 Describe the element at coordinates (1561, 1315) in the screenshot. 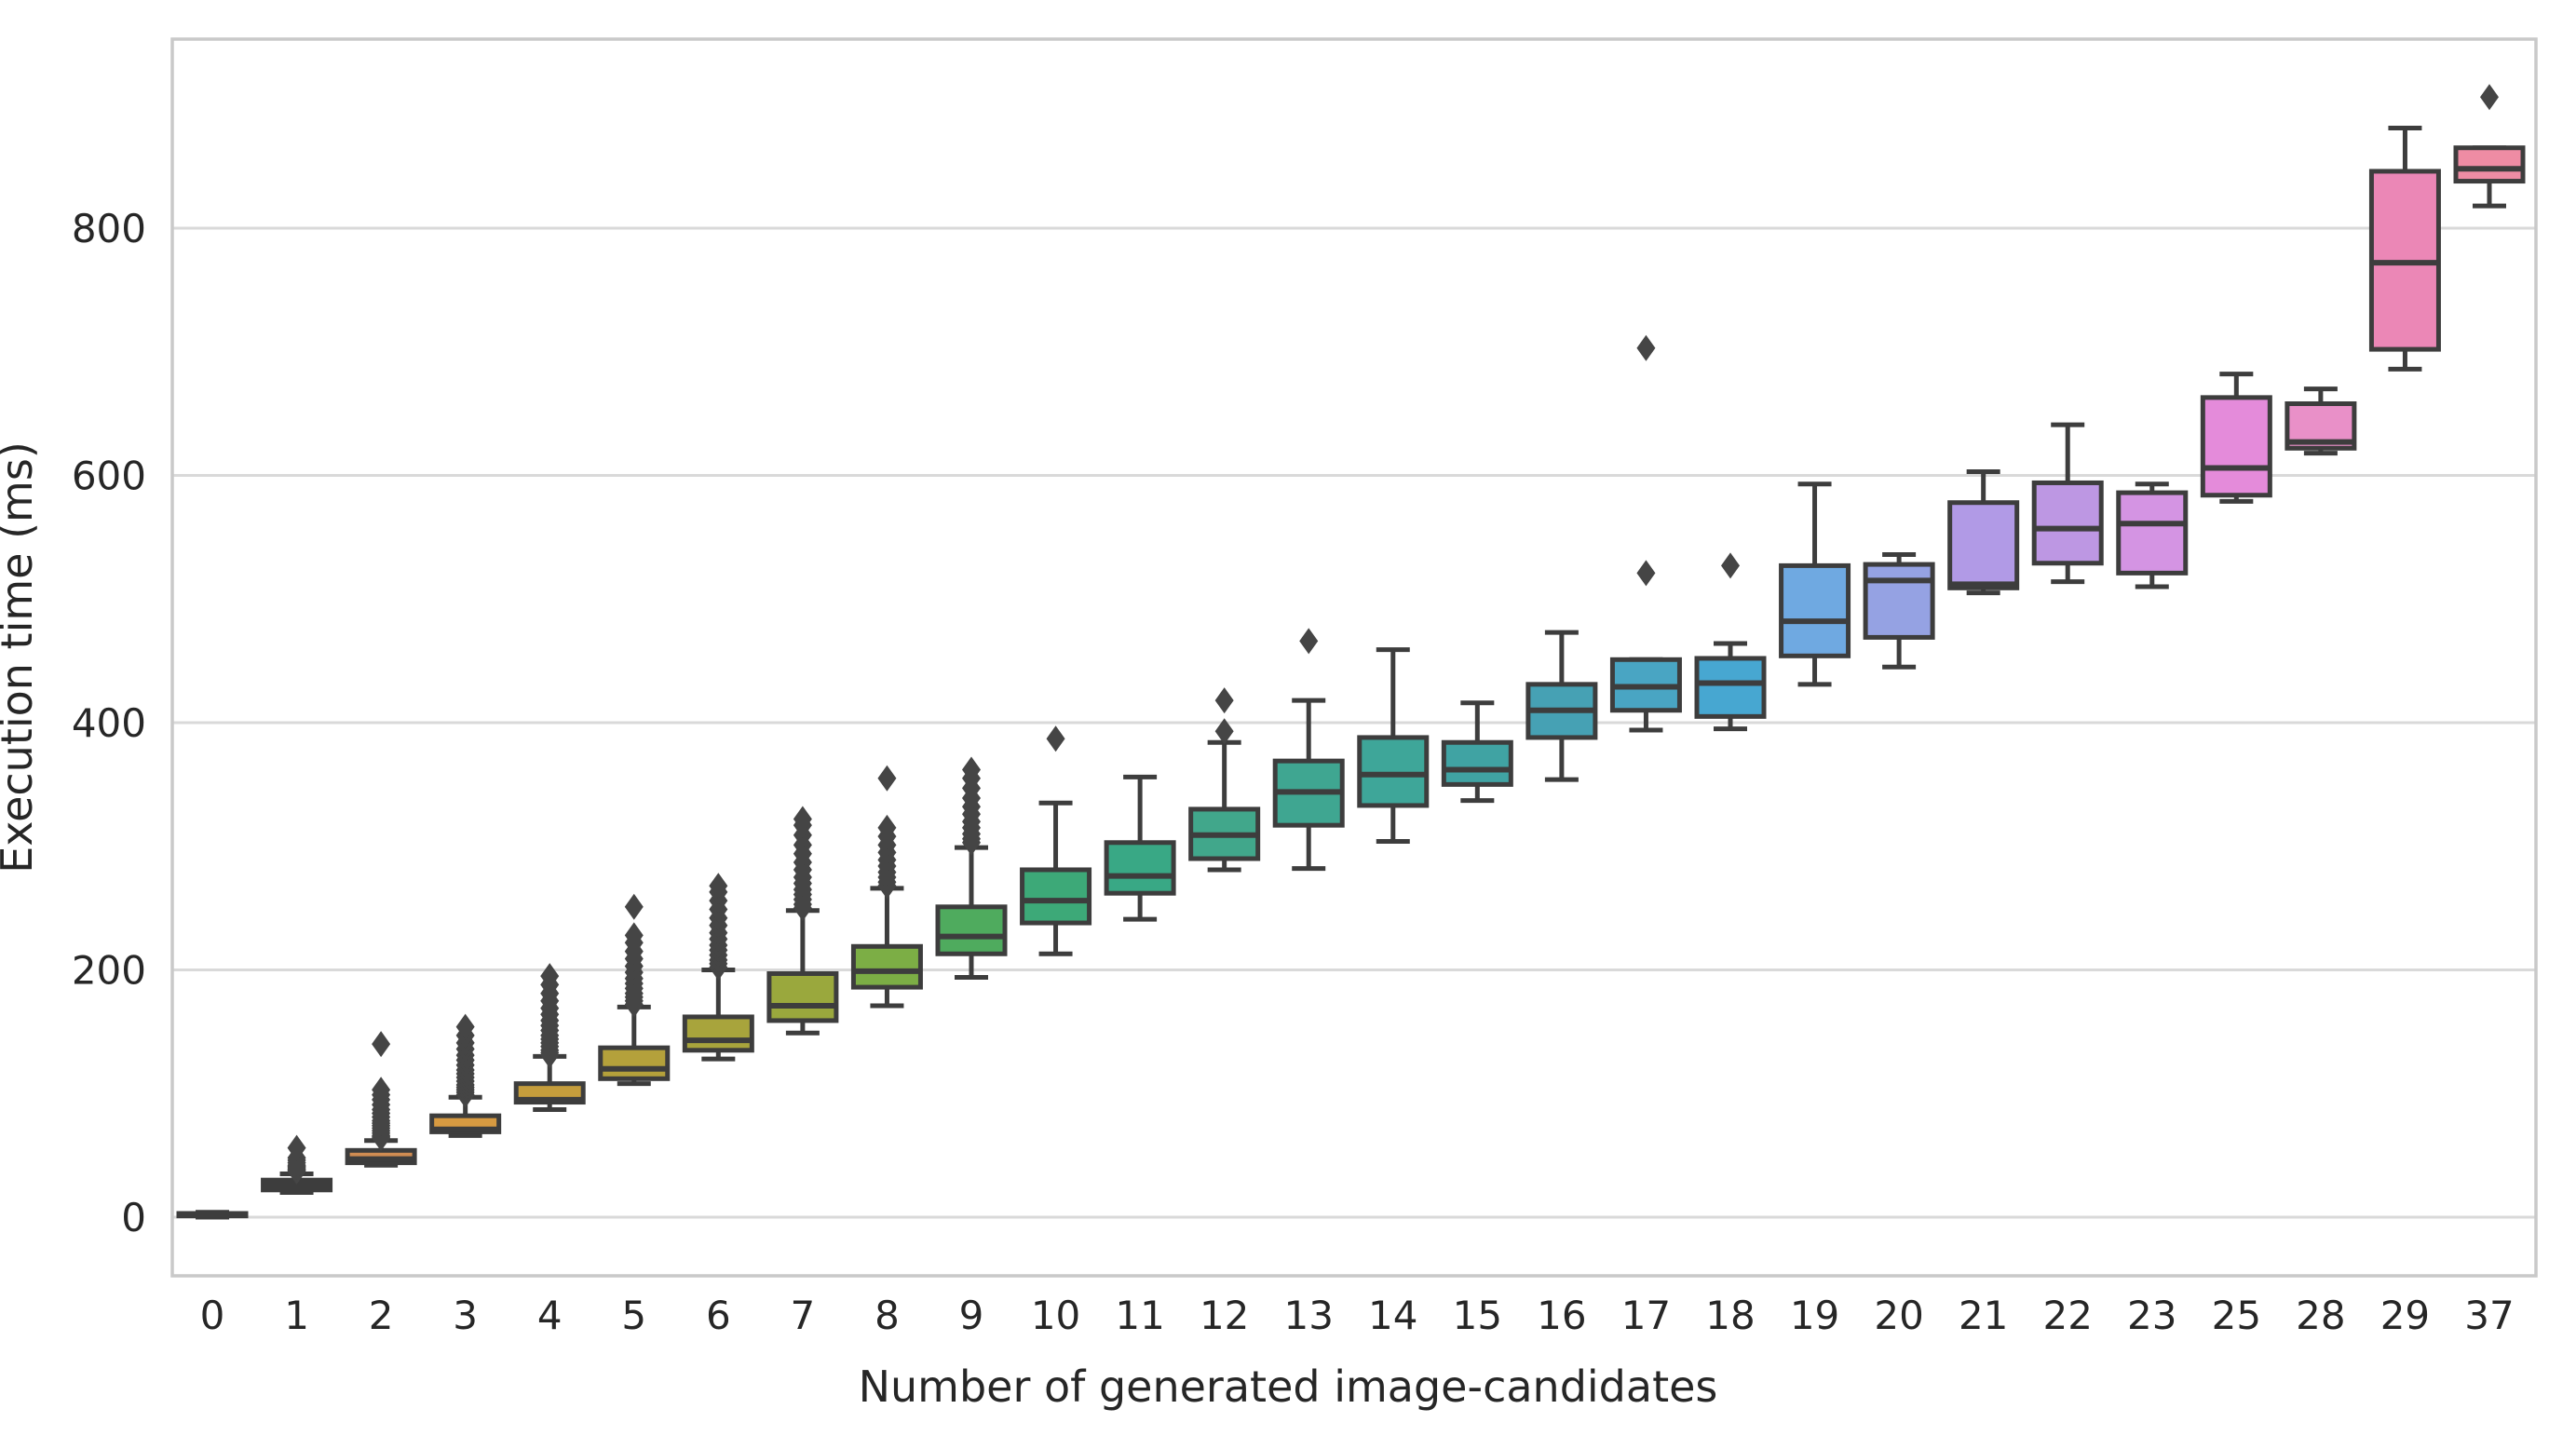

I see `x-tick-label-16: 16` at that location.